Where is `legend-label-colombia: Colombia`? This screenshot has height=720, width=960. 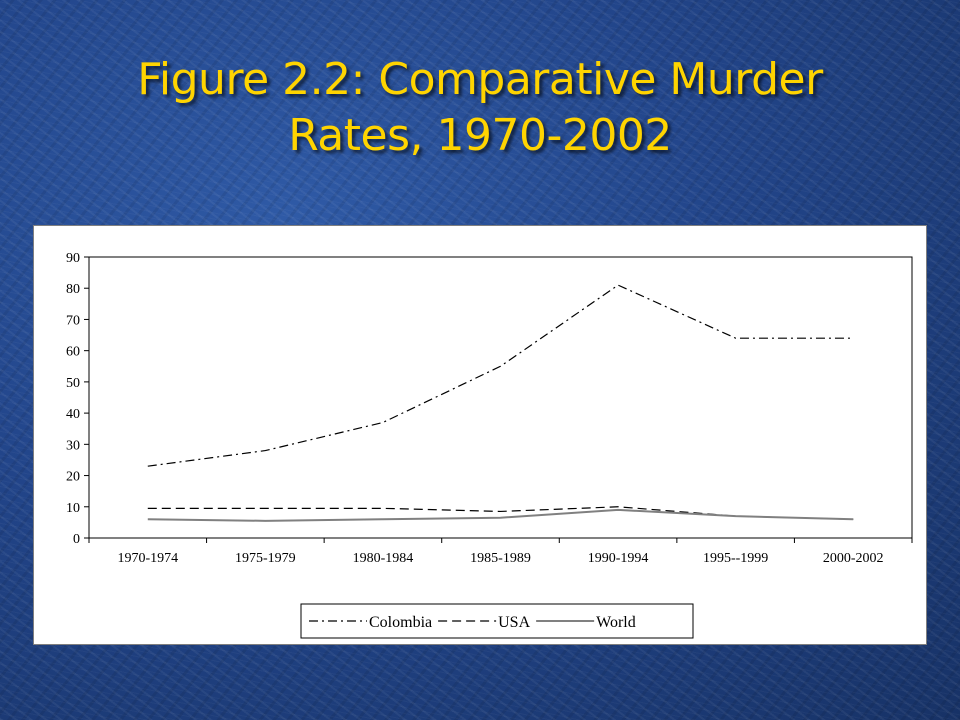
legend-label-colombia: Colombia is located at coordinates (400, 622).